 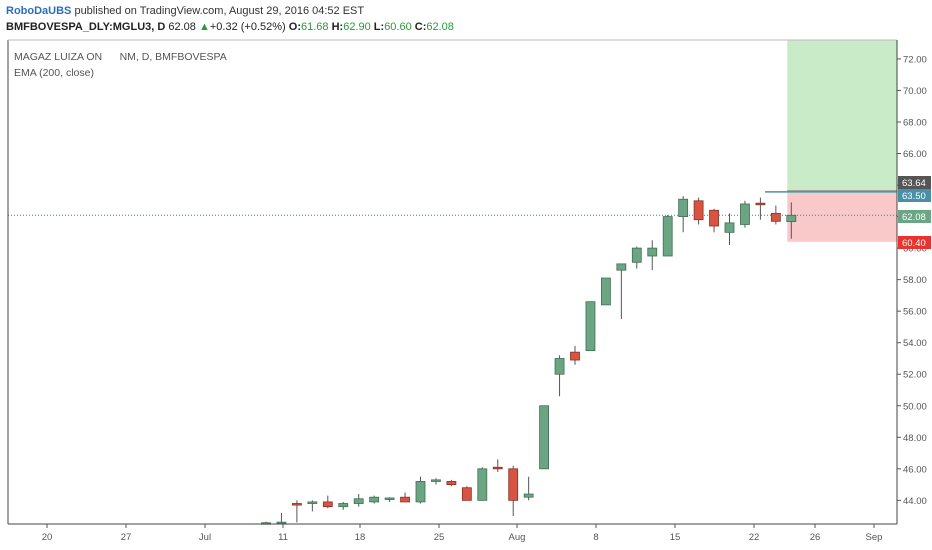 What do you see at coordinates (440, 27) in the screenshot?
I see `close-value: 62.08` at bounding box center [440, 27].